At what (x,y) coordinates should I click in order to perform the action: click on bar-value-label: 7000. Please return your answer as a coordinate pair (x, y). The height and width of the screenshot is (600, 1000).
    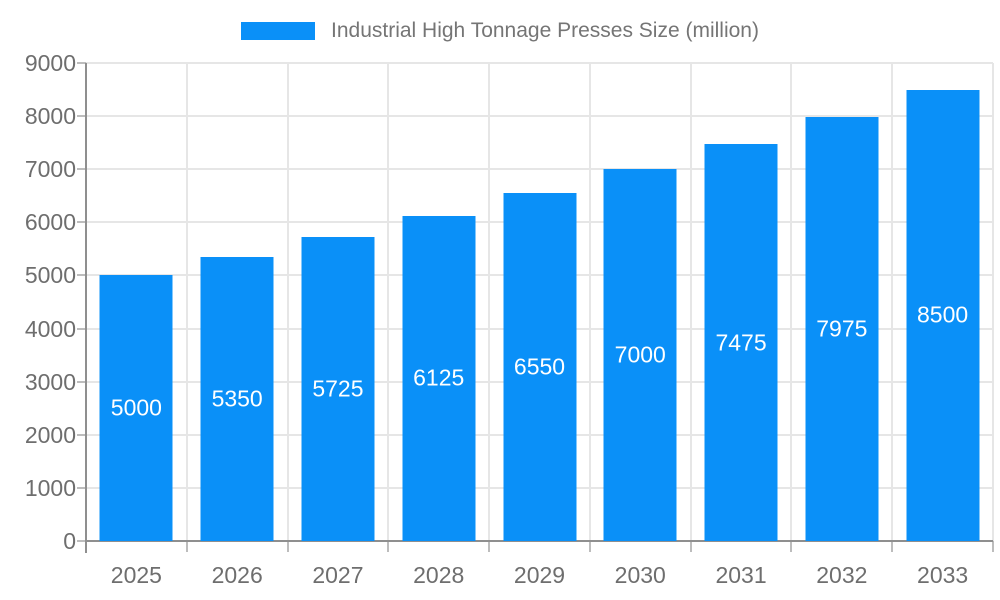
    Looking at the image, I should click on (640, 354).